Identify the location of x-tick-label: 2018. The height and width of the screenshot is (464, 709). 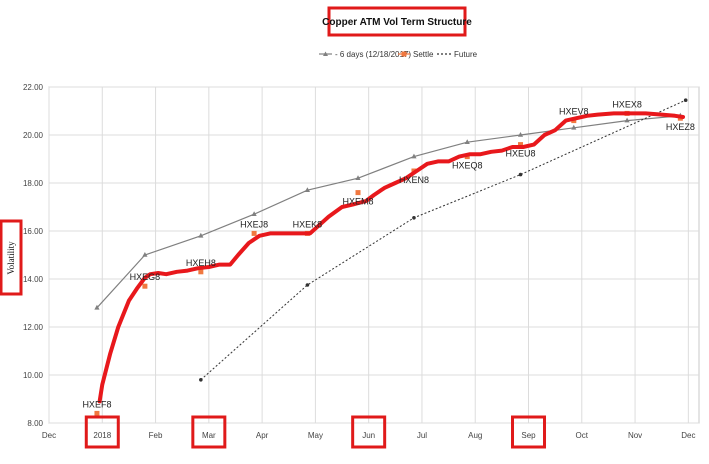
(102, 435).